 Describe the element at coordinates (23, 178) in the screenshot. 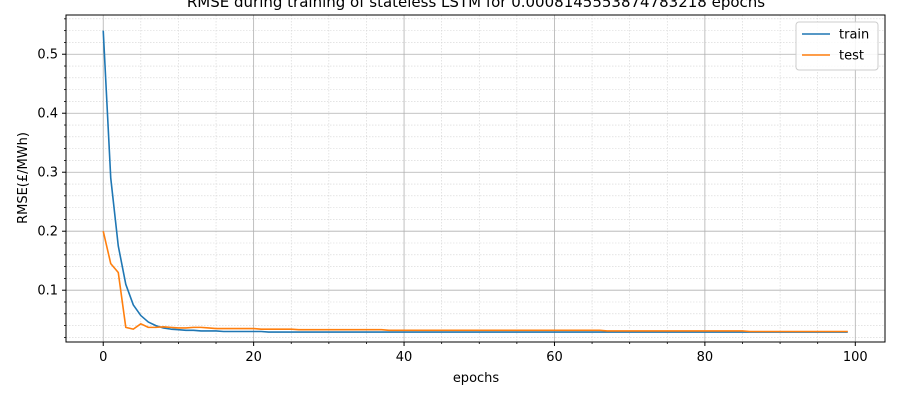

I see `y-axis-label: RMSE(£/MWh)` at that location.